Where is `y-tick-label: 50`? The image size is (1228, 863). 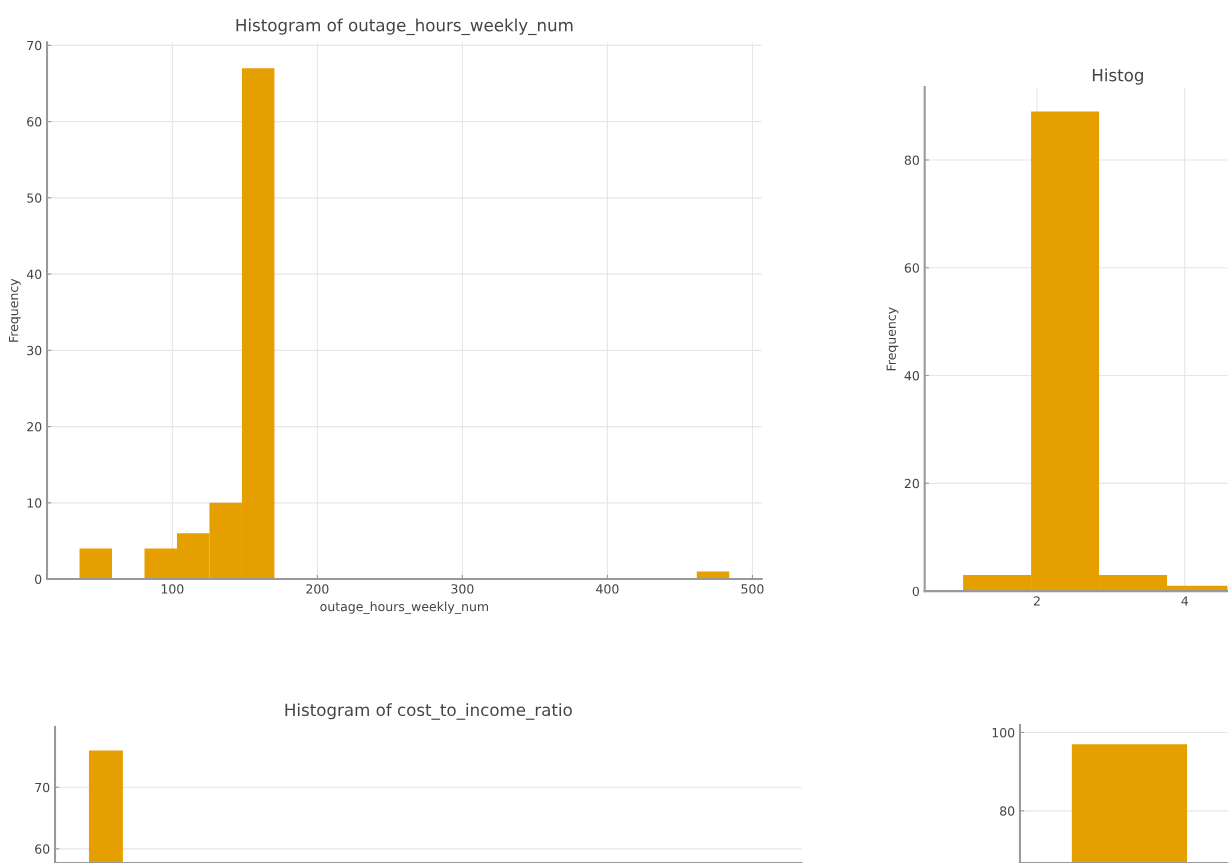 y-tick-label: 50 is located at coordinates (34, 198).